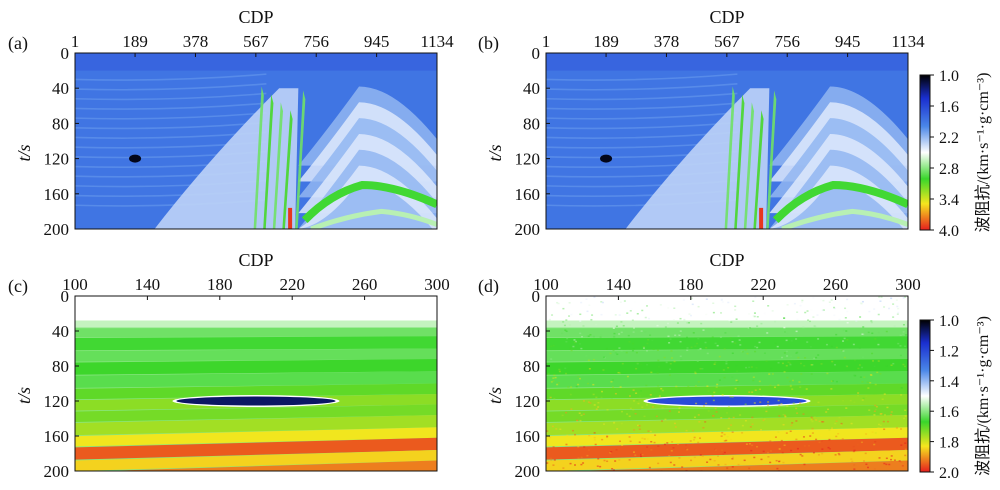 The image size is (1000, 490). I want to click on panel-label: (c), so click(18, 286).